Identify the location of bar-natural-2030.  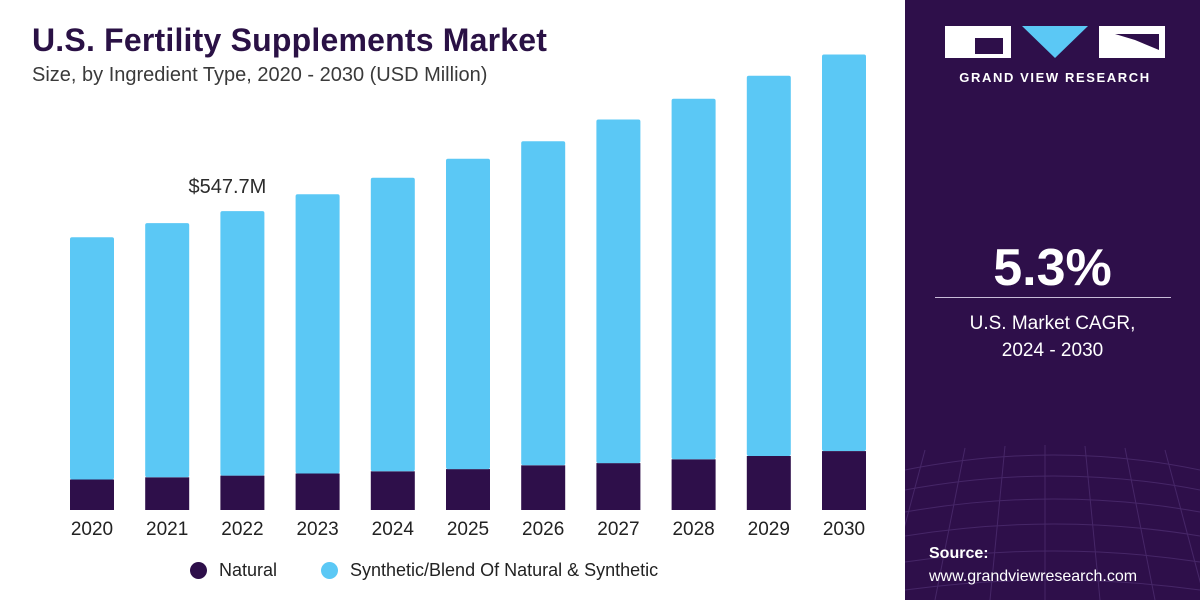
(844, 480).